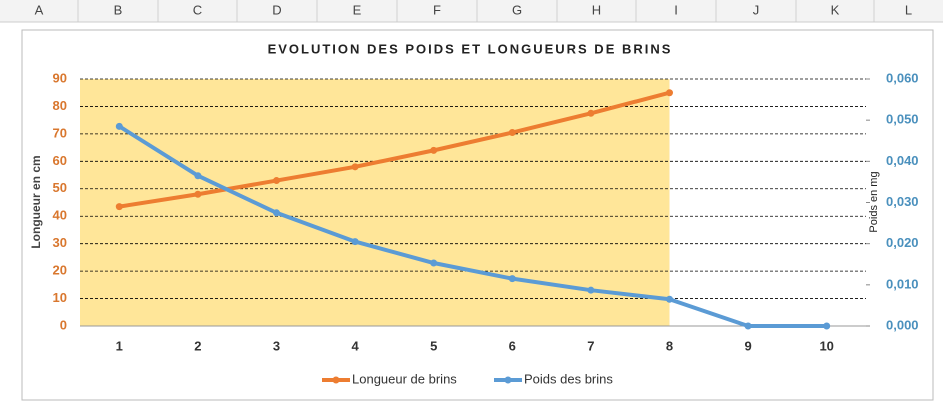  Describe the element at coordinates (60, 187) in the screenshot. I see `y-tick-label: 50` at that location.